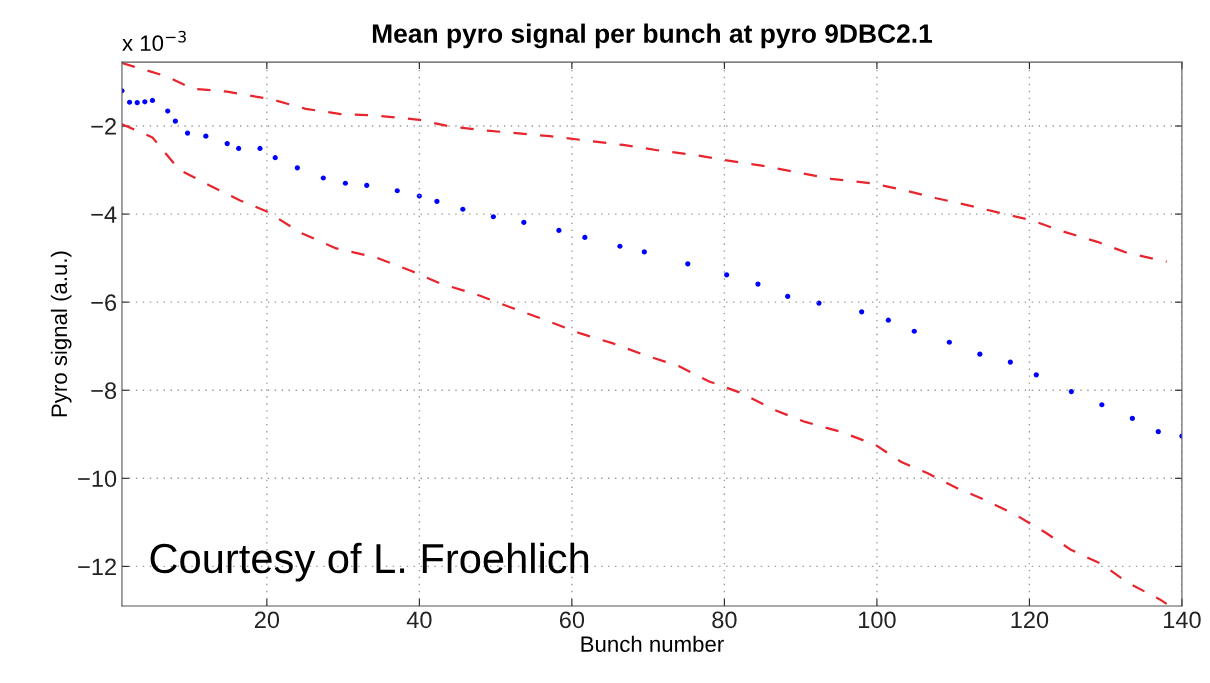 This screenshot has height=683, width=1210. What do you see at coordinates (97, 566) in the screenshot?
I see `y-tick-label: −12` at bounding box center [97, 566].